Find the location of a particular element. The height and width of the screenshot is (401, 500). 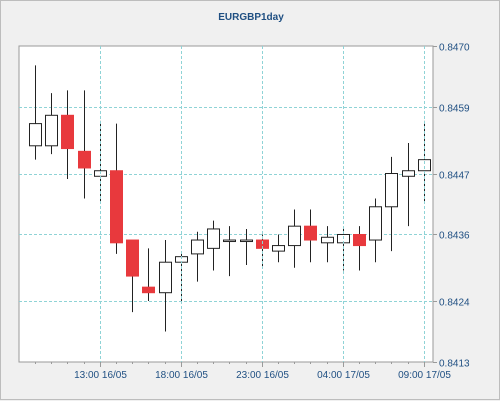

chart-title: EURGBP1day is located at coordinates (251, 17).